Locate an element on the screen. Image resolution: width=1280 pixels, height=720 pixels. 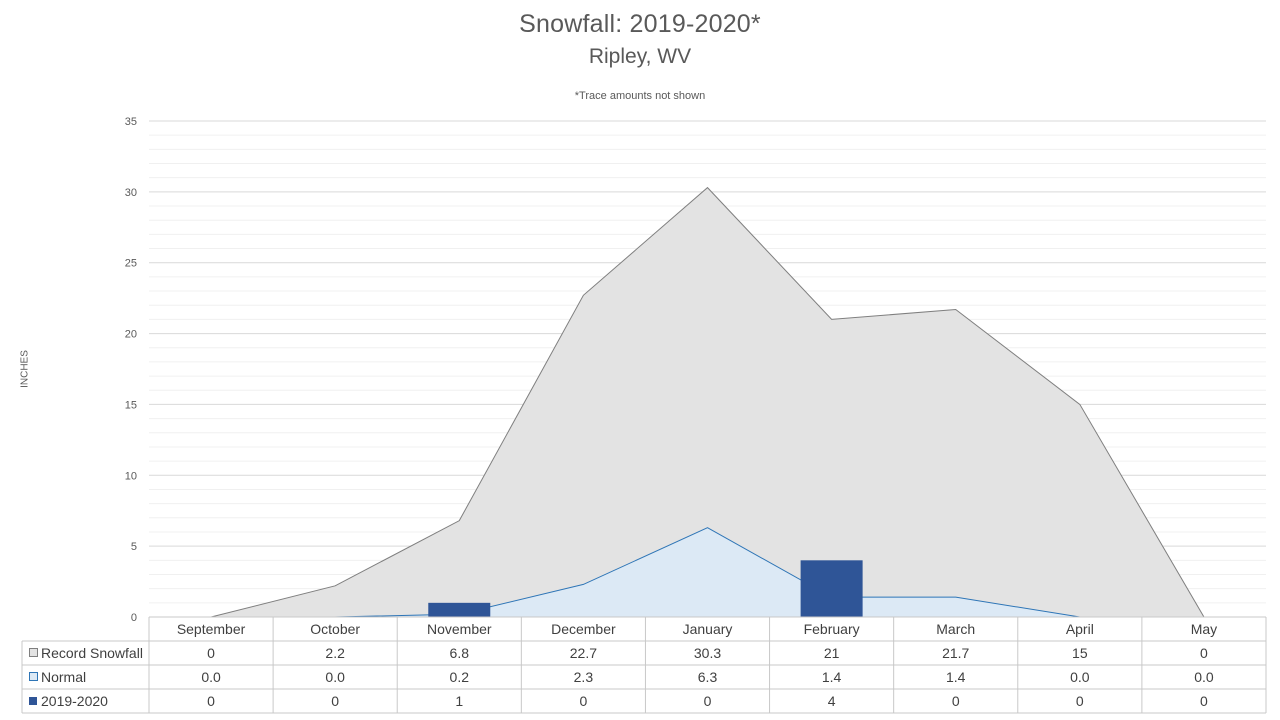
x-tick-label: January is located at coordinates (708, 629).